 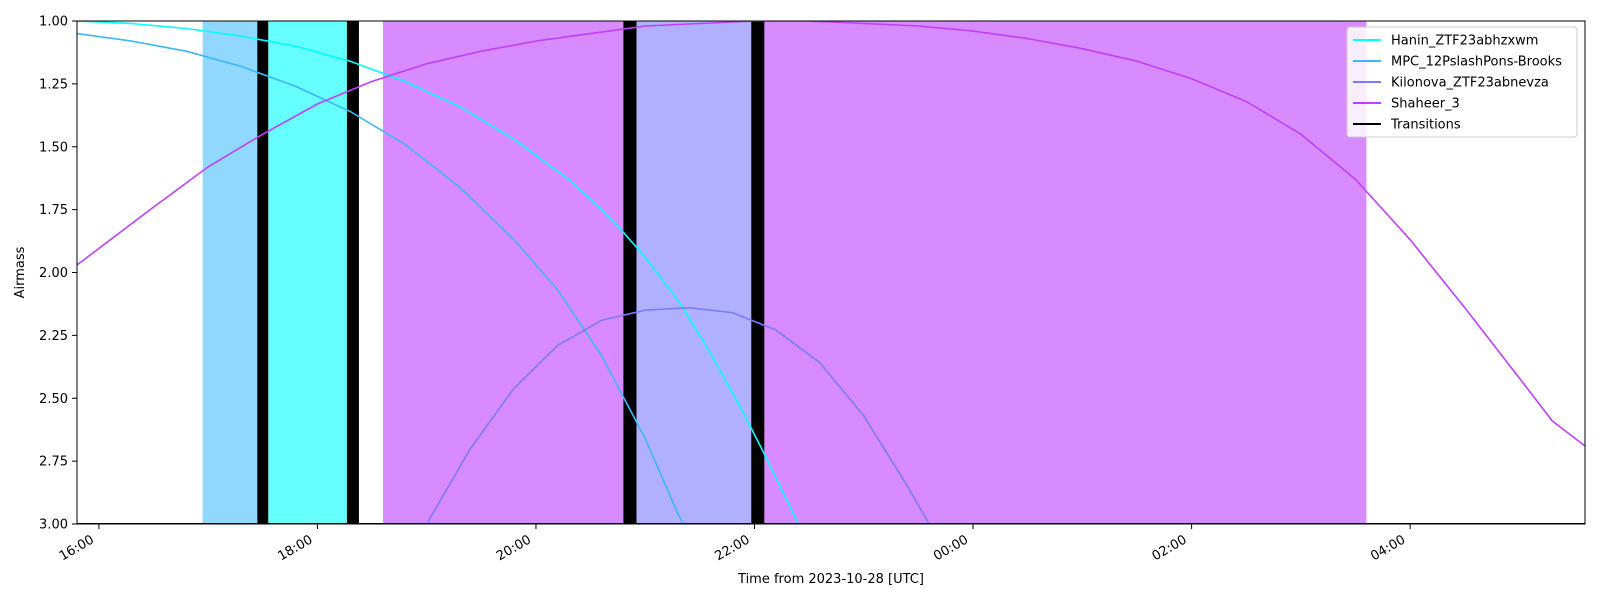 I want to click on y-axis-ticks: 1.00 1.25 1.50 1.75 2.00 2.25 2.50 2.75 3.00, so click(x=58, y=274).